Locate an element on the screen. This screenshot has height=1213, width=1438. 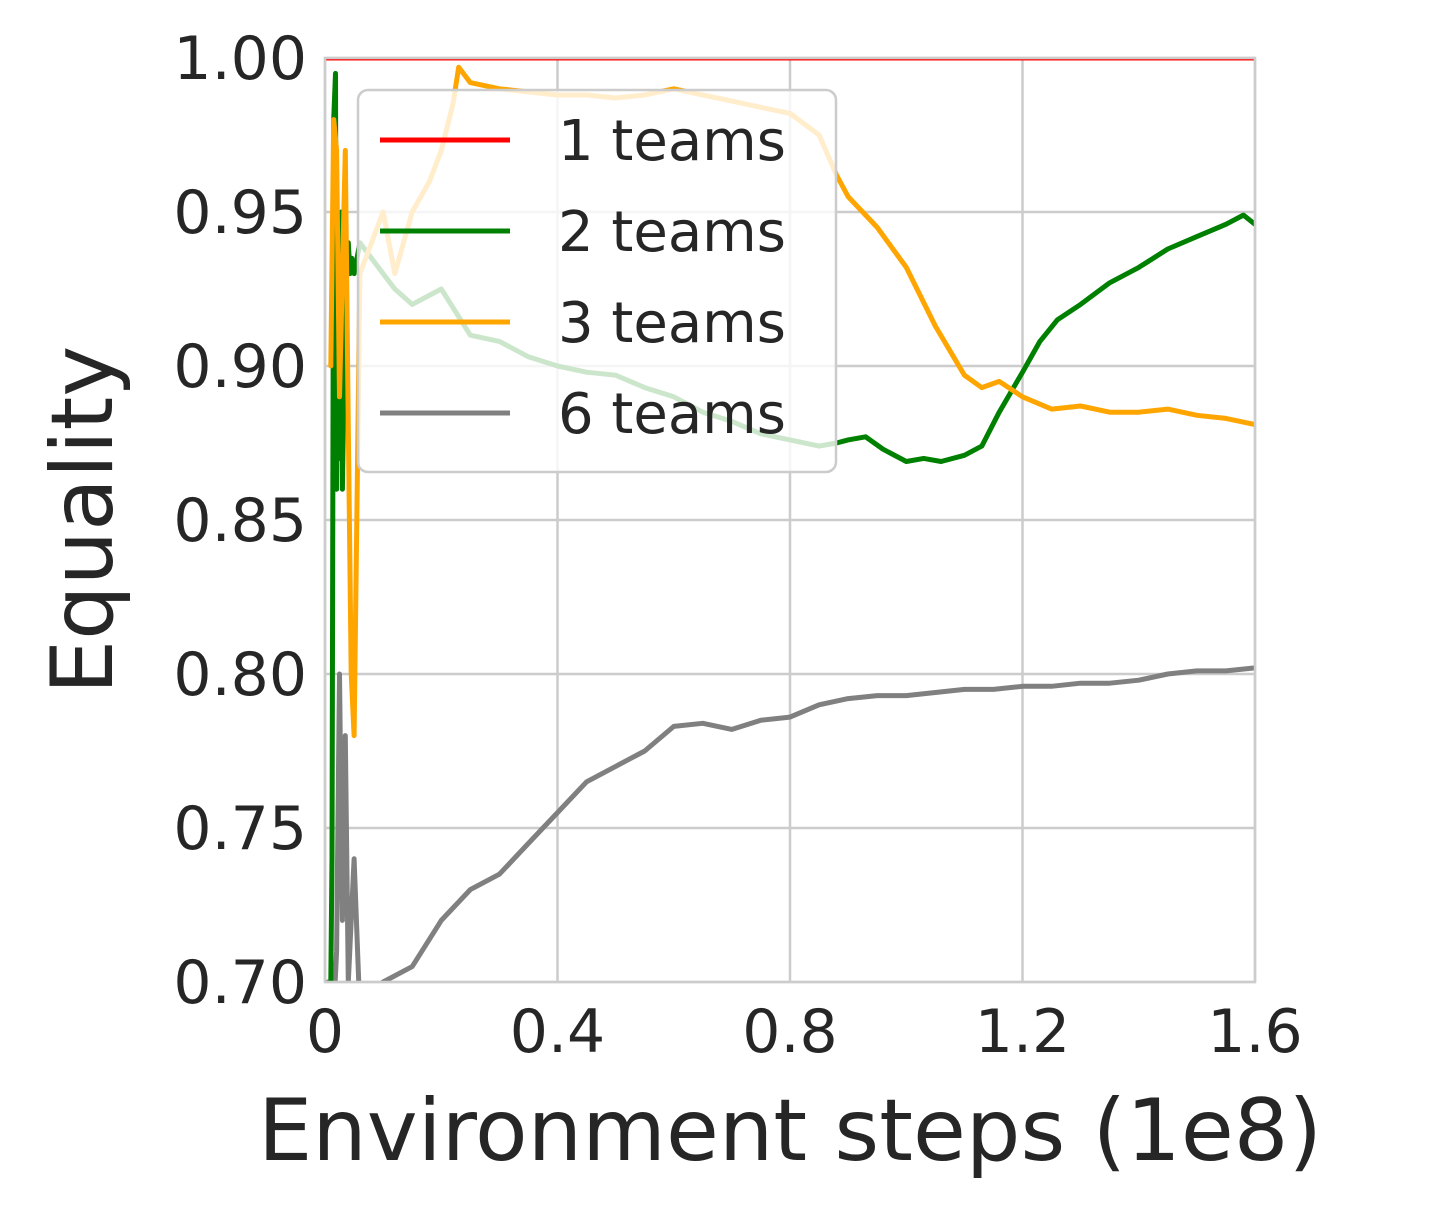
y-tick-label: 1.00 is located at coordinates (240, 59).